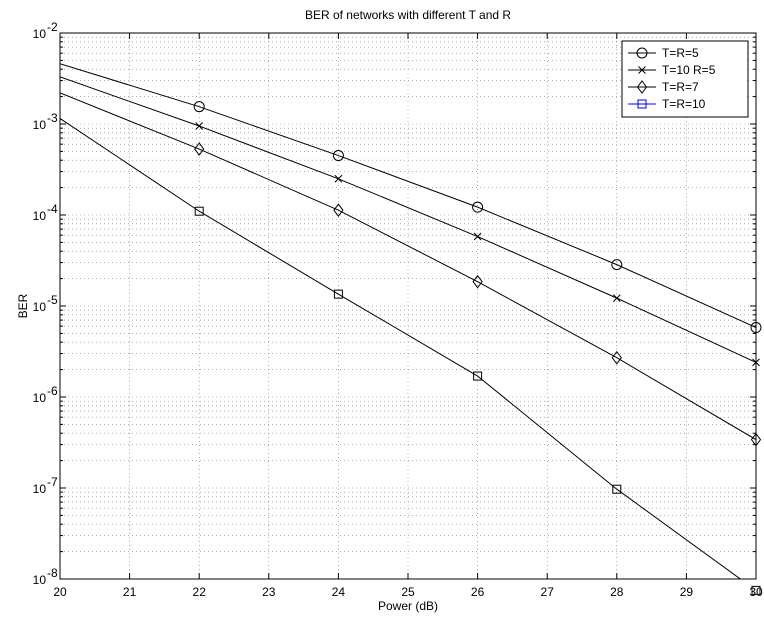  I want to click on legend-item: T=R=5, so click(663, 53).